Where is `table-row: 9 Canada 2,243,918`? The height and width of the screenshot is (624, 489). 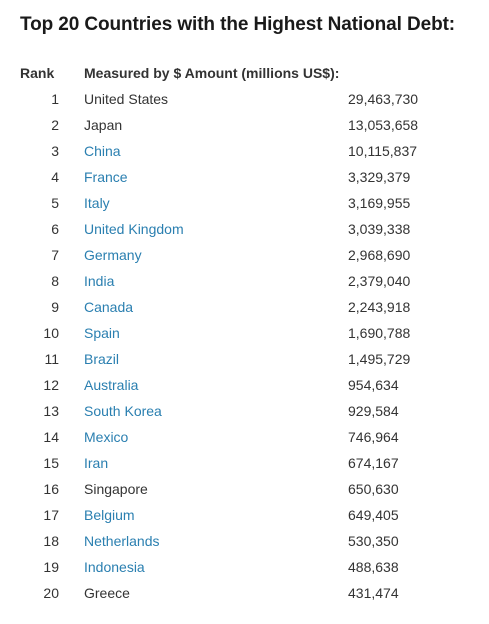 table-row: 9 Canada 2,243,918 is located at coordinates (244, 307).